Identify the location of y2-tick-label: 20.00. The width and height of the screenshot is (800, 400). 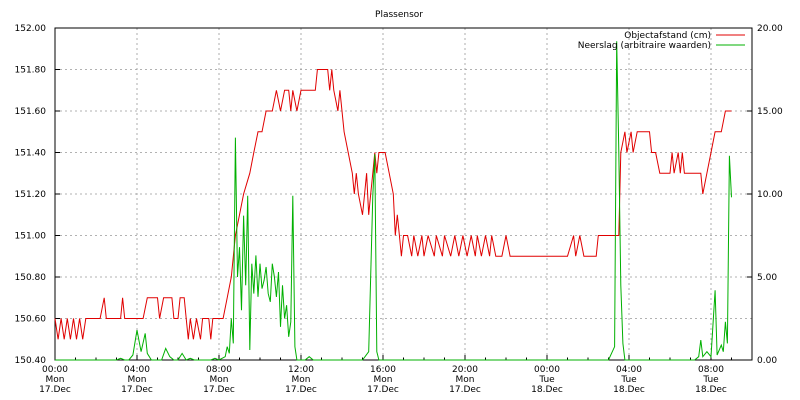
(770, 29).